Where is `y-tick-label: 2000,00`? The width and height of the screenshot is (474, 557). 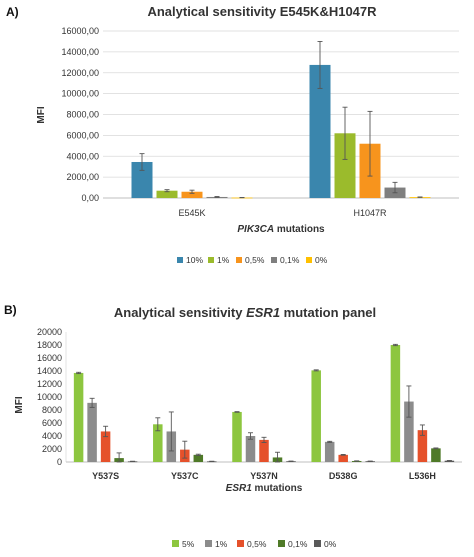 y-tick-label: 2000,00 is located at coordinates (82, 177).